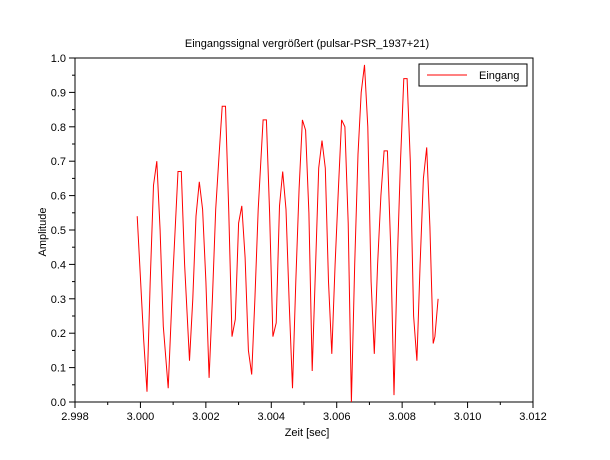 The height and width of the screenshot is (460, 610). I want to click on x-tick-label: 3.004, so click(272, 417).